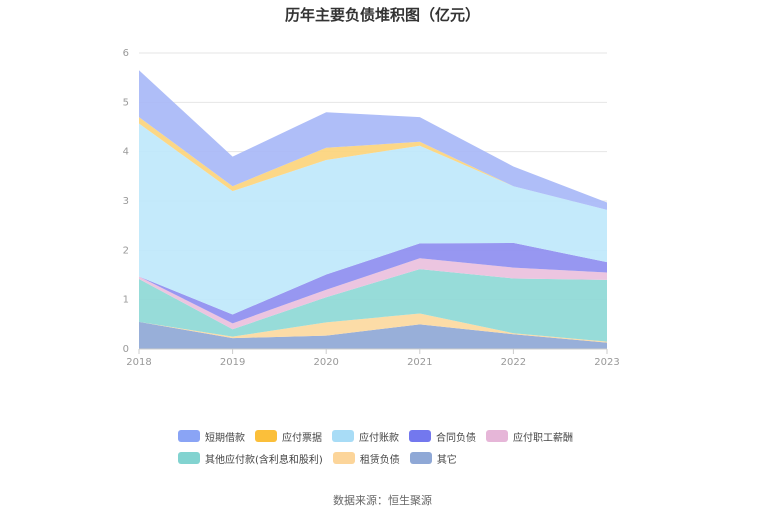  Describe the element at coordinates (379, 460) in the screenshot. I see `legend-label: 租赁负债` at that location.